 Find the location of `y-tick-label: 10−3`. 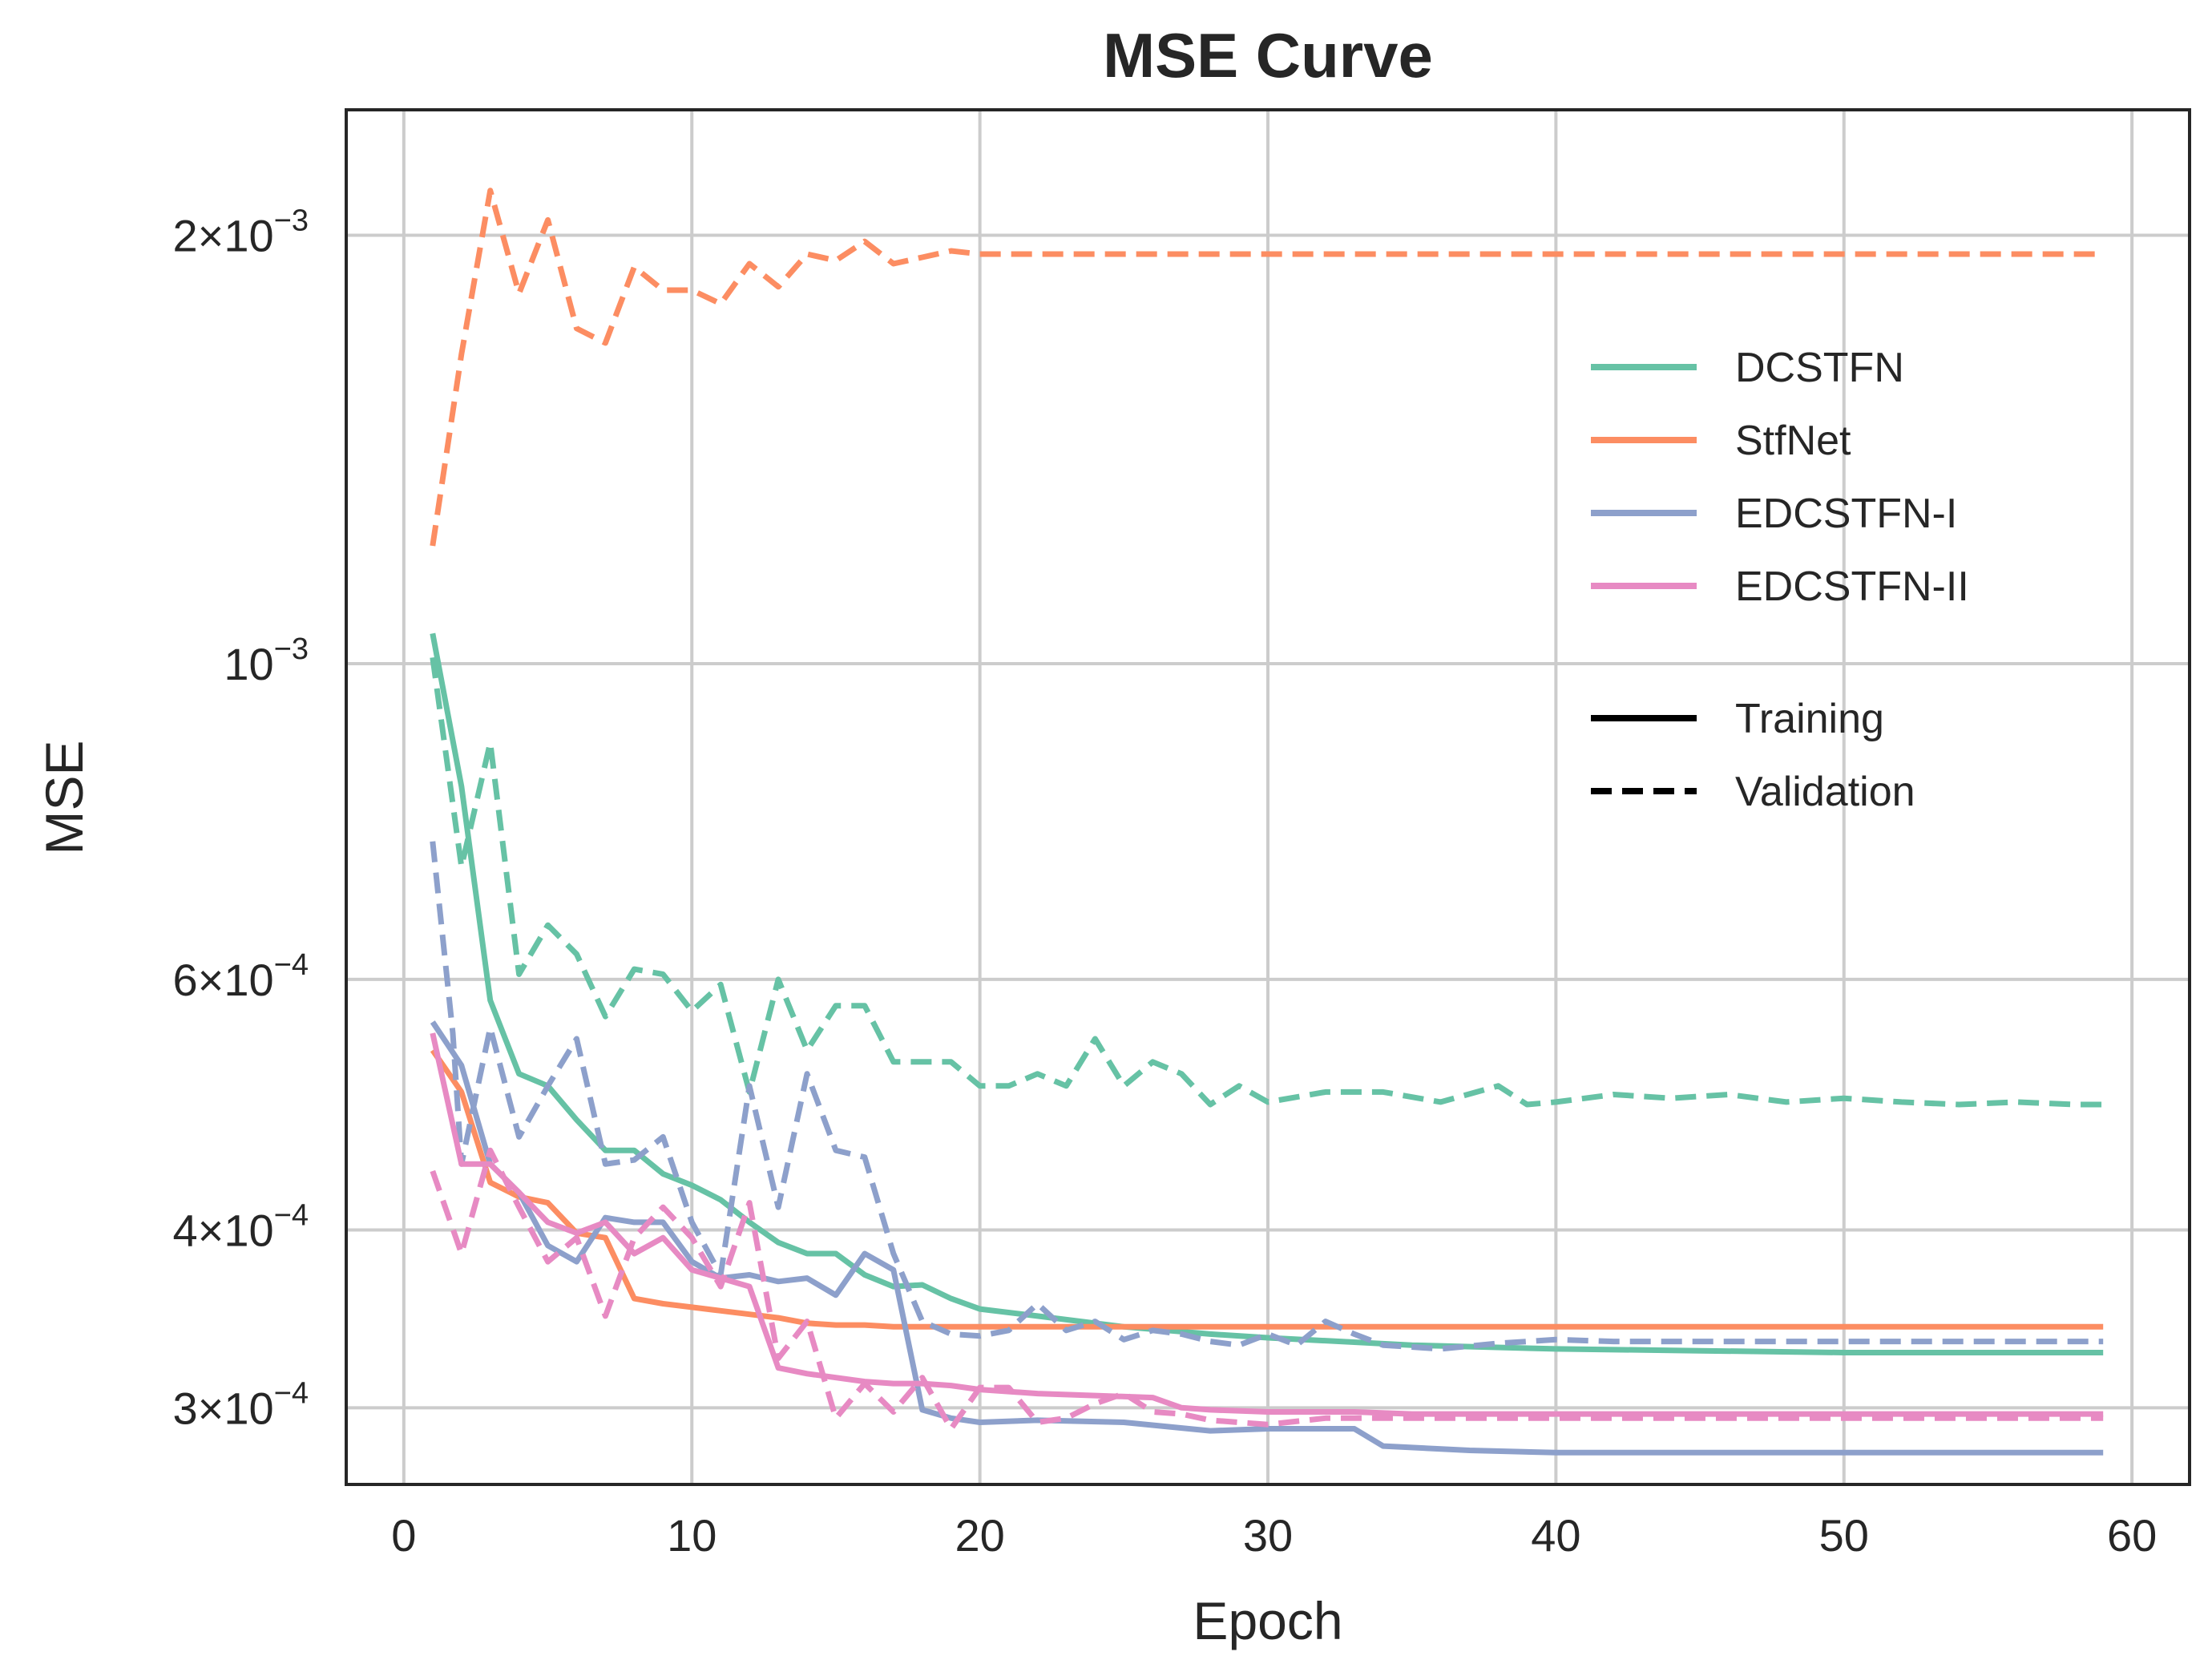

y-tick-label: 10−3 is located at coordinates (266, 661).